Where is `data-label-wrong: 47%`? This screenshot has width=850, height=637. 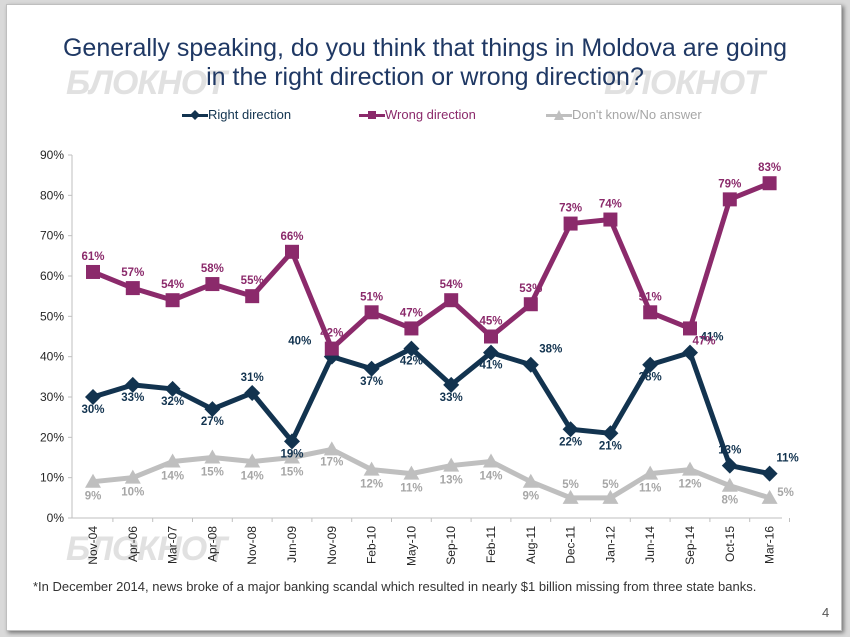 data-label-wrong: 47% is located at coordinates (411, 313).